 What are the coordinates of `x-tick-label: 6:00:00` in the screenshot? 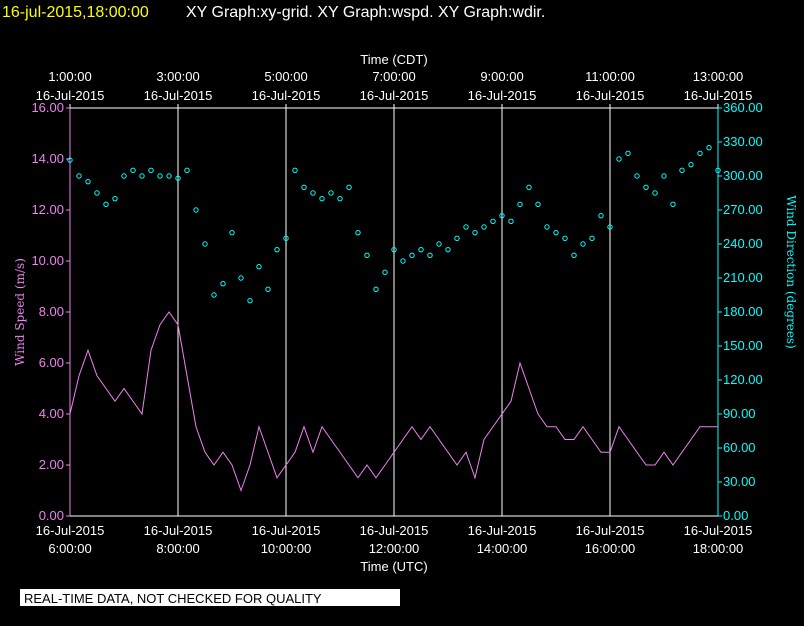 It's located at (69, 548).